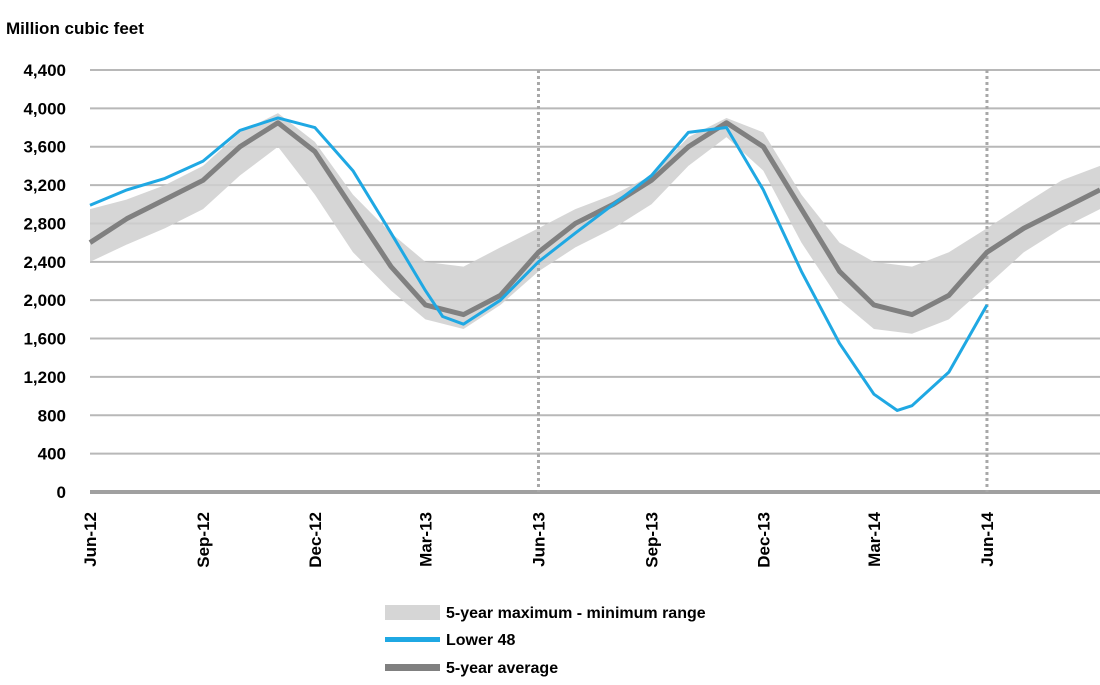 The image size is (1100, 685). Describe the element at coordinates (425, 539) in the screenshot. I see `x-tick-label: Mar-13` at that location.